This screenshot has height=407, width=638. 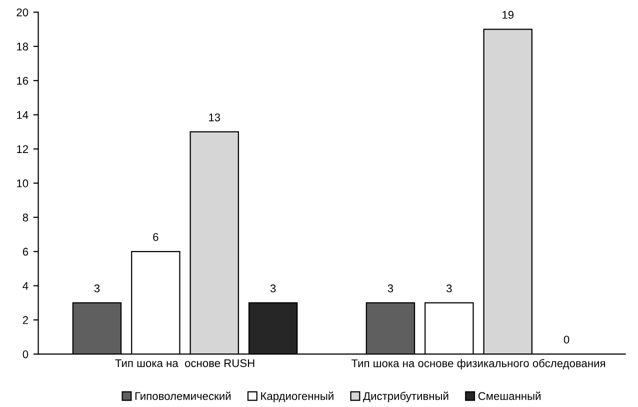 What do you see at coordinates (22, 46) in the screenshot?
I see `y-tick-label: 18` at bounding box center [22, 46].